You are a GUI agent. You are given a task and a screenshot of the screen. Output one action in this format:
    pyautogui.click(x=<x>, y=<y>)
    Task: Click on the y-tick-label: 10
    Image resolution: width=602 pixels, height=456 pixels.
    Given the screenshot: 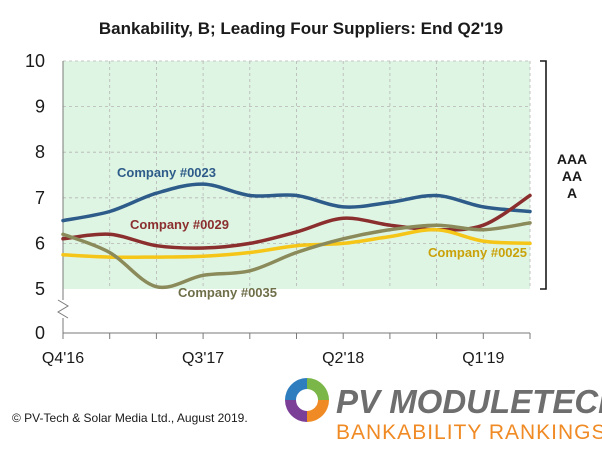 What is the action you would take?
    pyautogui.click(x=35, y=61)
    